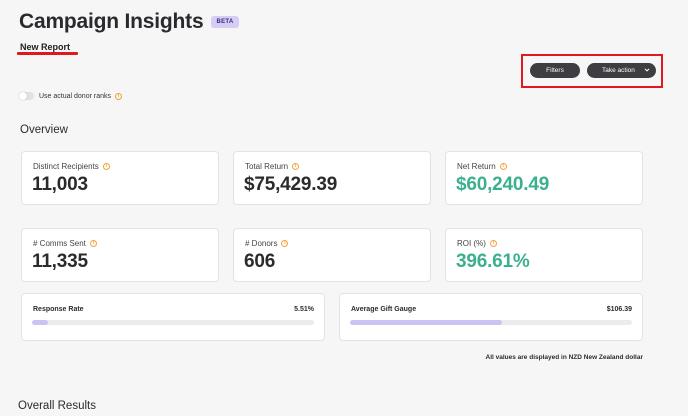 Image resolution: width=688 pixels, height=416 pixels. Describe the element at coordinates (477, 243) in the screenshot. I see `metric-label: ROI (%) i` at that location.